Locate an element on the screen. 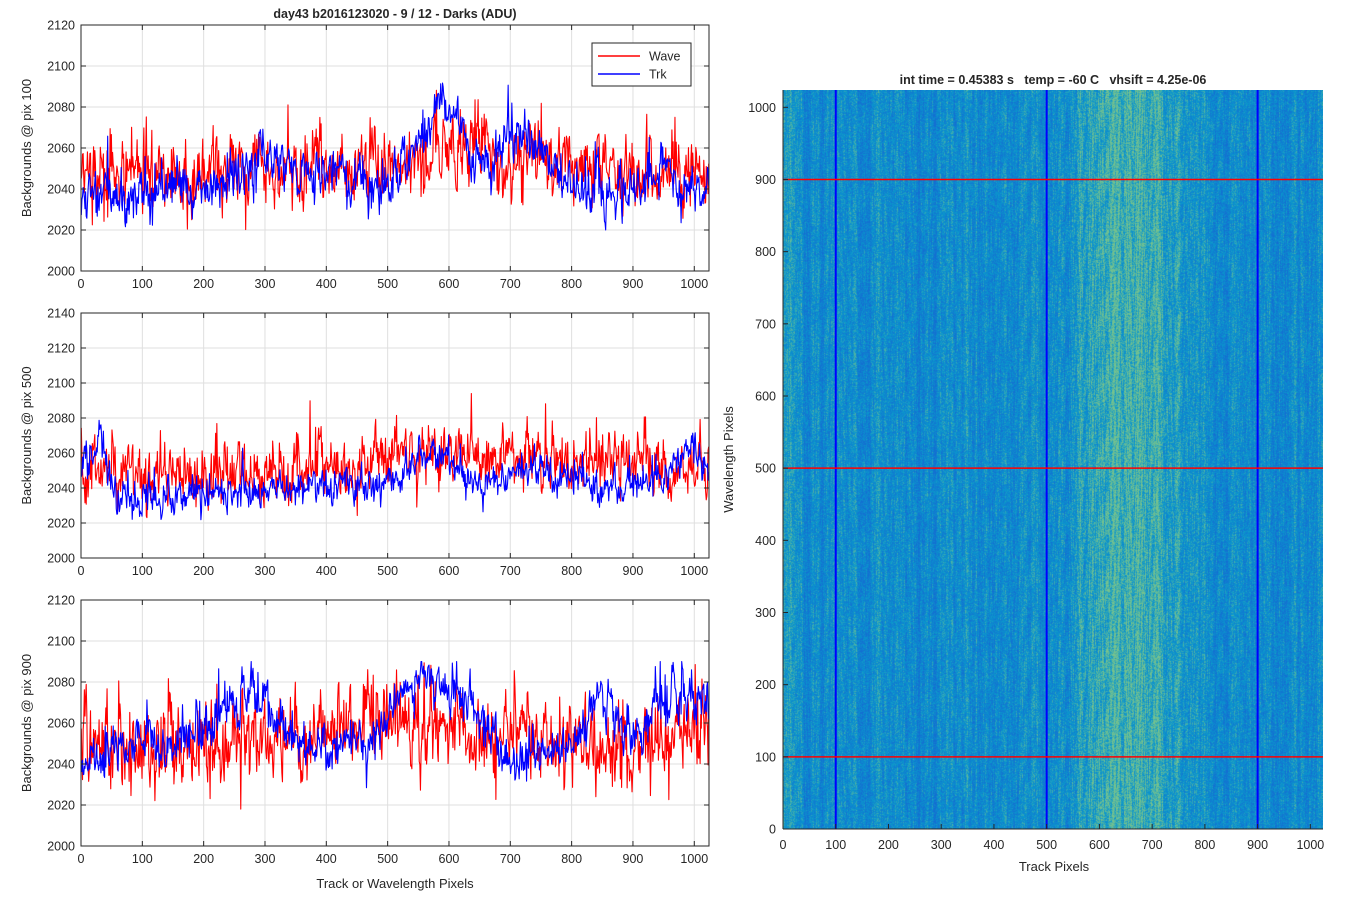 The height and width of the screenshot is (900, 1350). y-axis-label: Backgrounds @ pix 100 is located at coordinates (26, 148).